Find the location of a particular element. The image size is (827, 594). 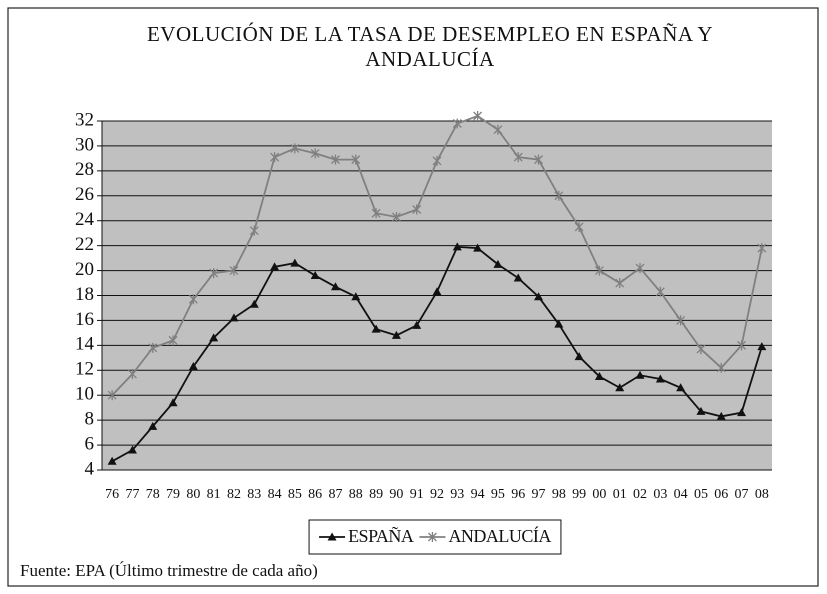

y-tick-label: 10 is located at coordinates (84, 394).